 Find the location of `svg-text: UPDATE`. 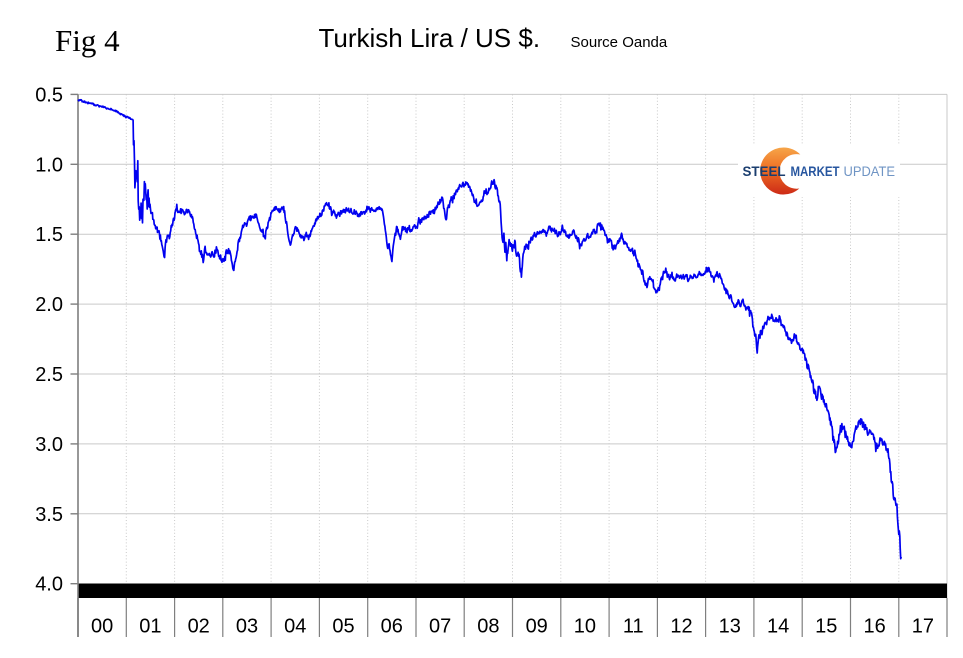

svg-text: UPDATE is located at coordinates (870, 171).